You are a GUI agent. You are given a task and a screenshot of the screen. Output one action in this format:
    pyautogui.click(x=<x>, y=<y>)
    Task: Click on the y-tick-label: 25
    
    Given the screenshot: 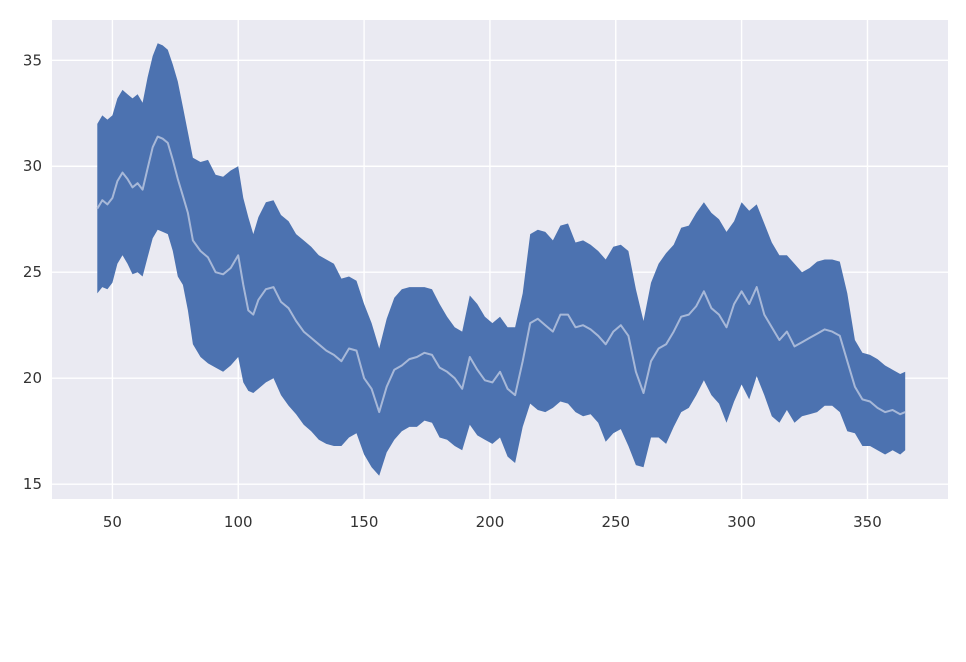 What is the action you would take?
    pyautogui.click(x=32, y=272)
    